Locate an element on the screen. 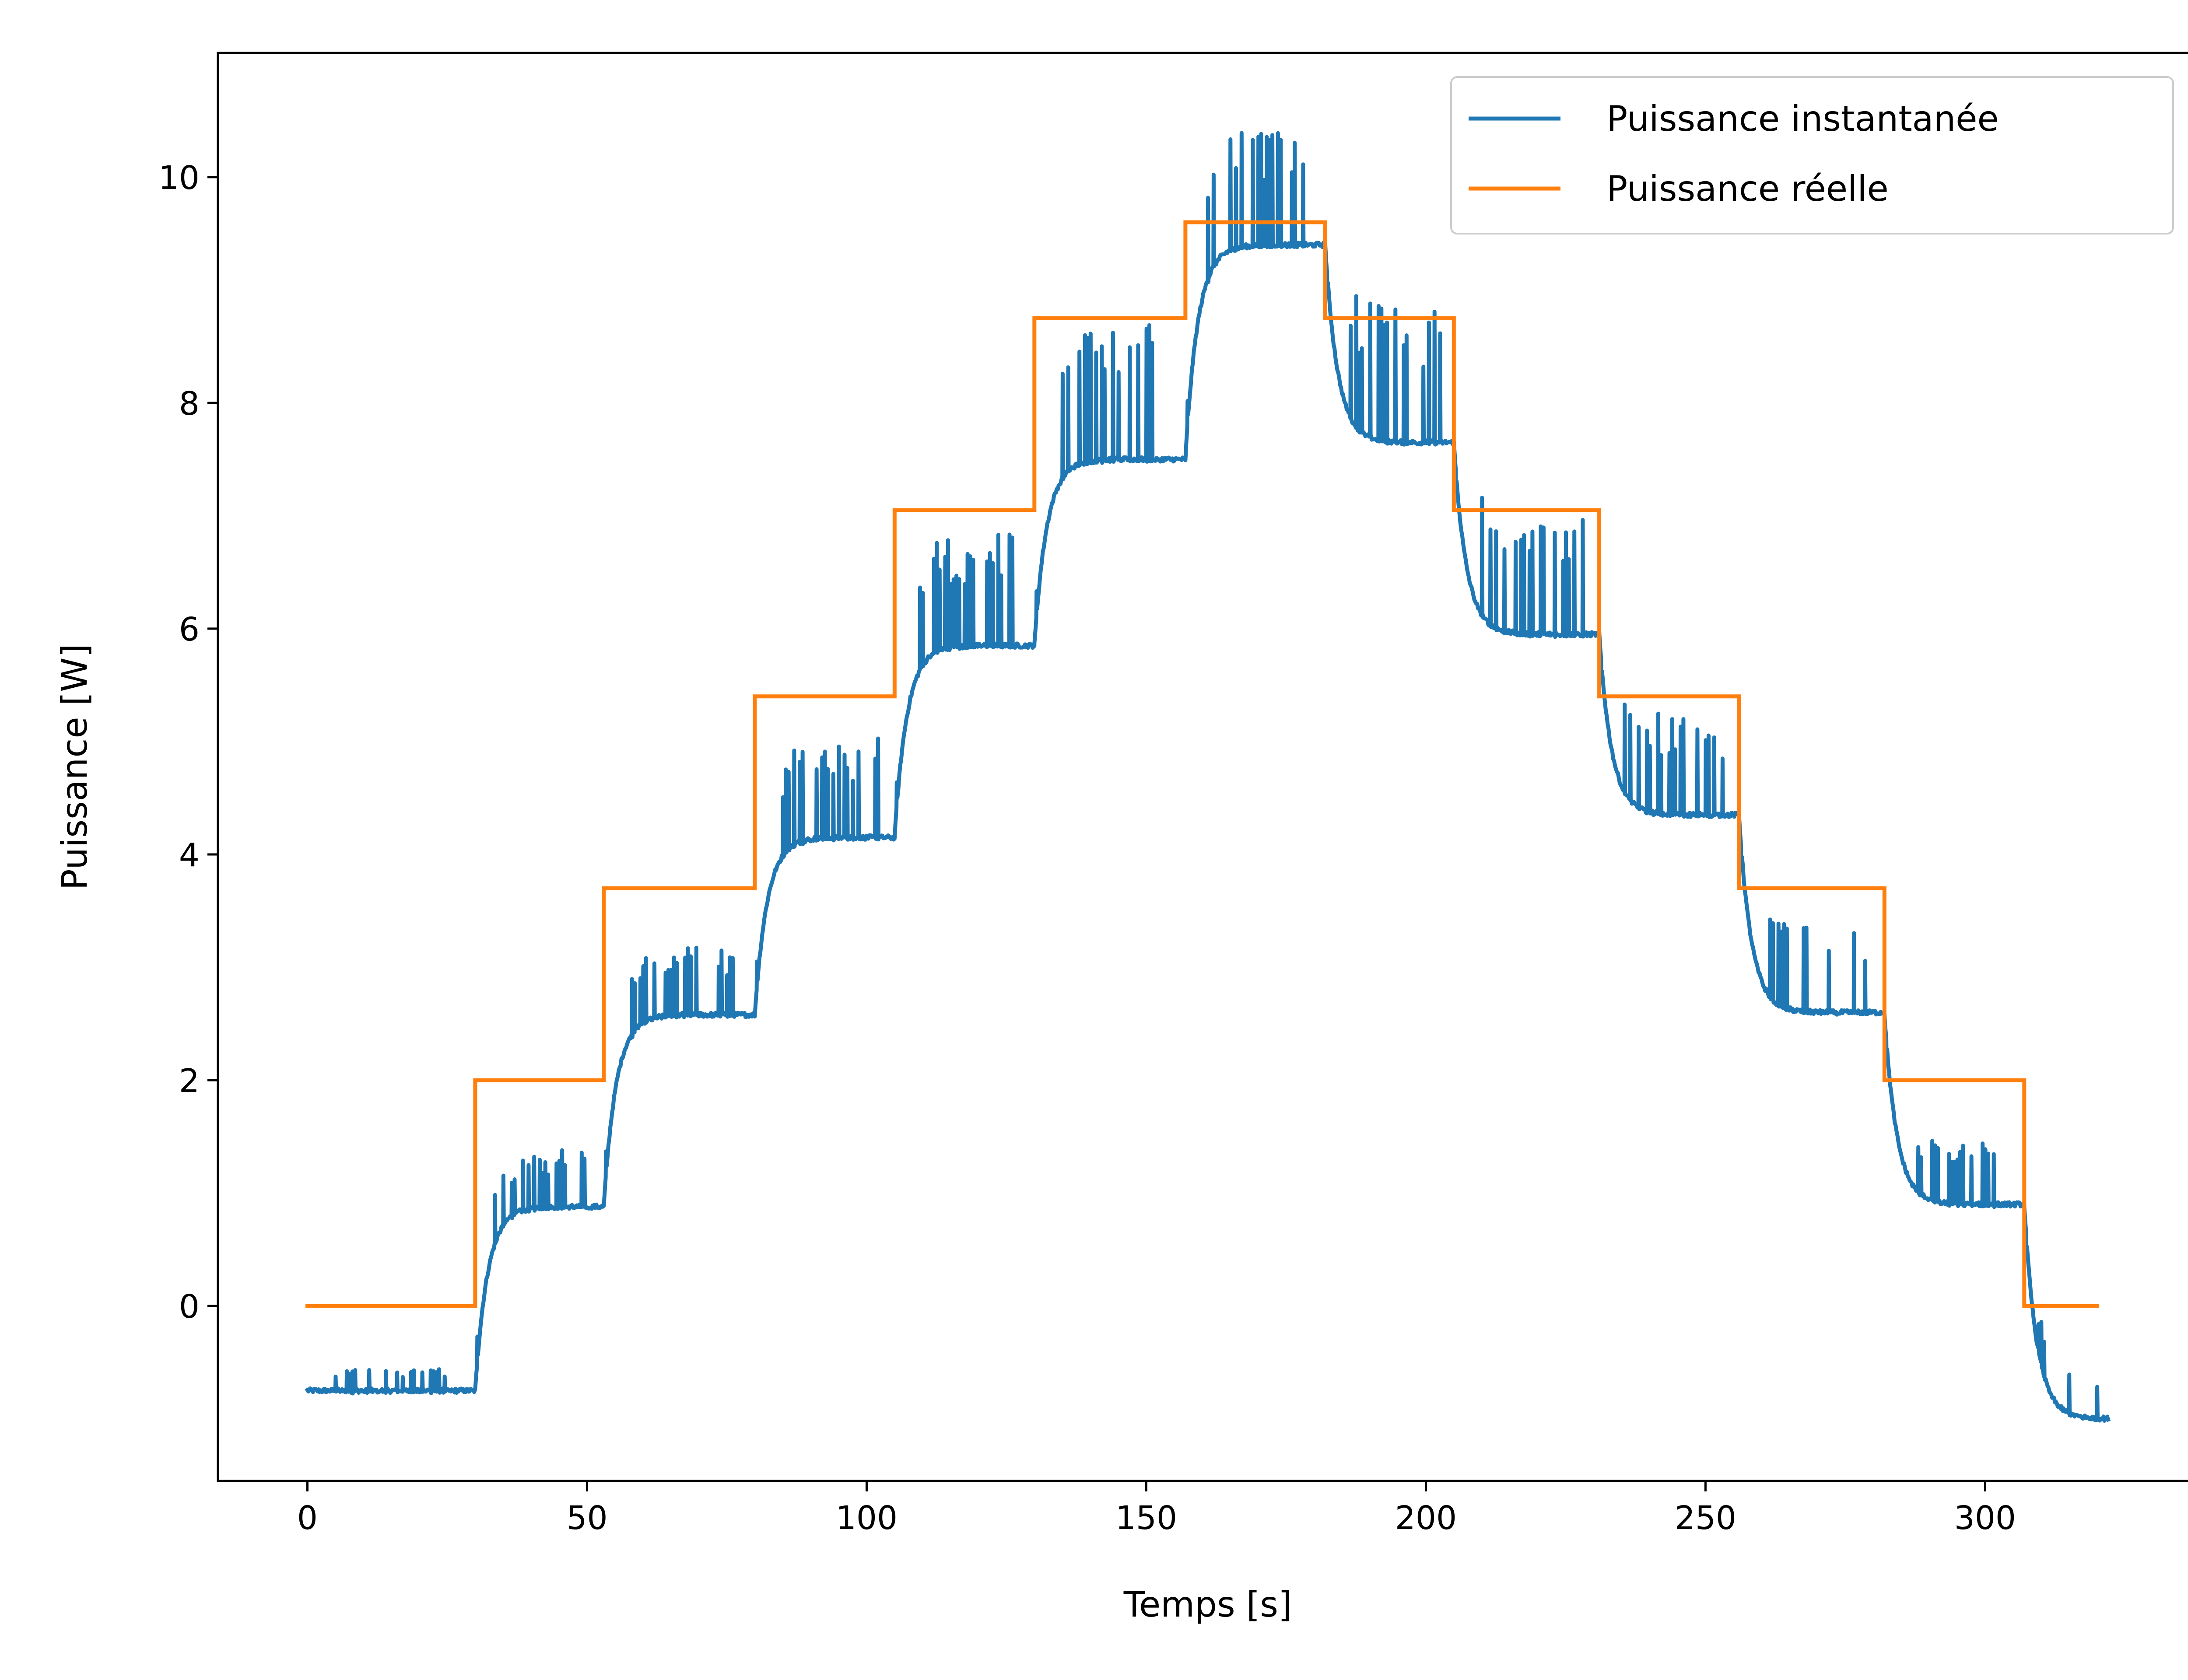 The height and width of the screenshot is (1680, 2188). x-tick-label: 50 is located at coordinates (586, 1518).